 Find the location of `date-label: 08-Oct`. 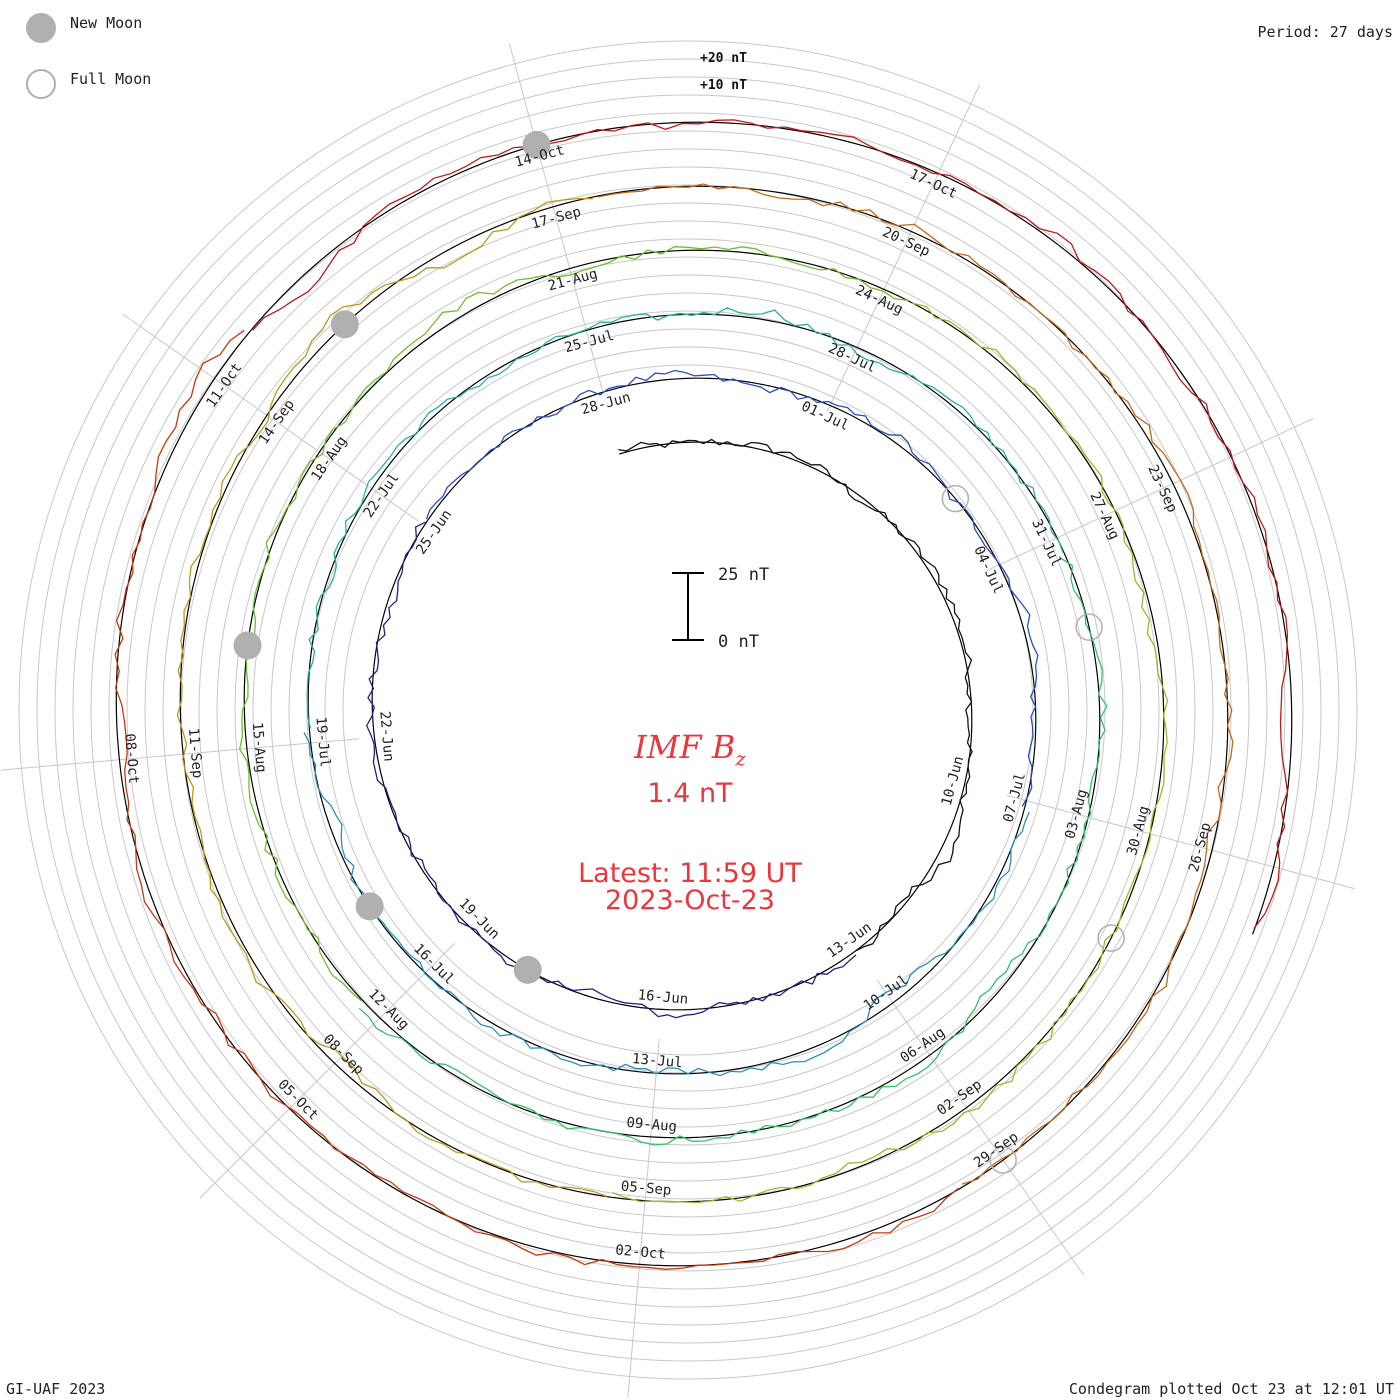

date-label: 08-Oct is located at coordinates (131, 759).